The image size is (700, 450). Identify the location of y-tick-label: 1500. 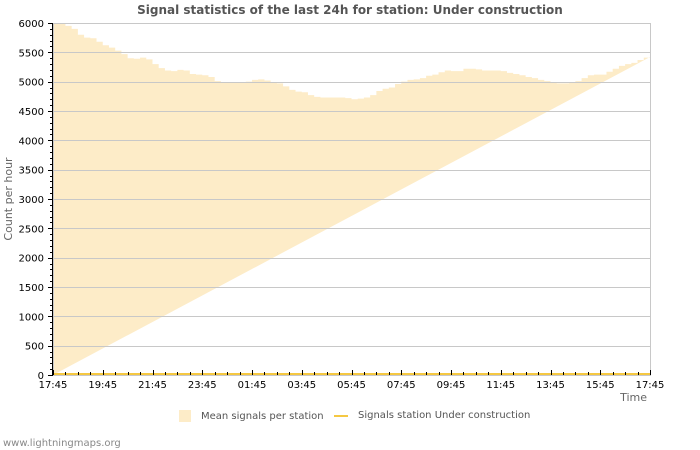
(31, 288).